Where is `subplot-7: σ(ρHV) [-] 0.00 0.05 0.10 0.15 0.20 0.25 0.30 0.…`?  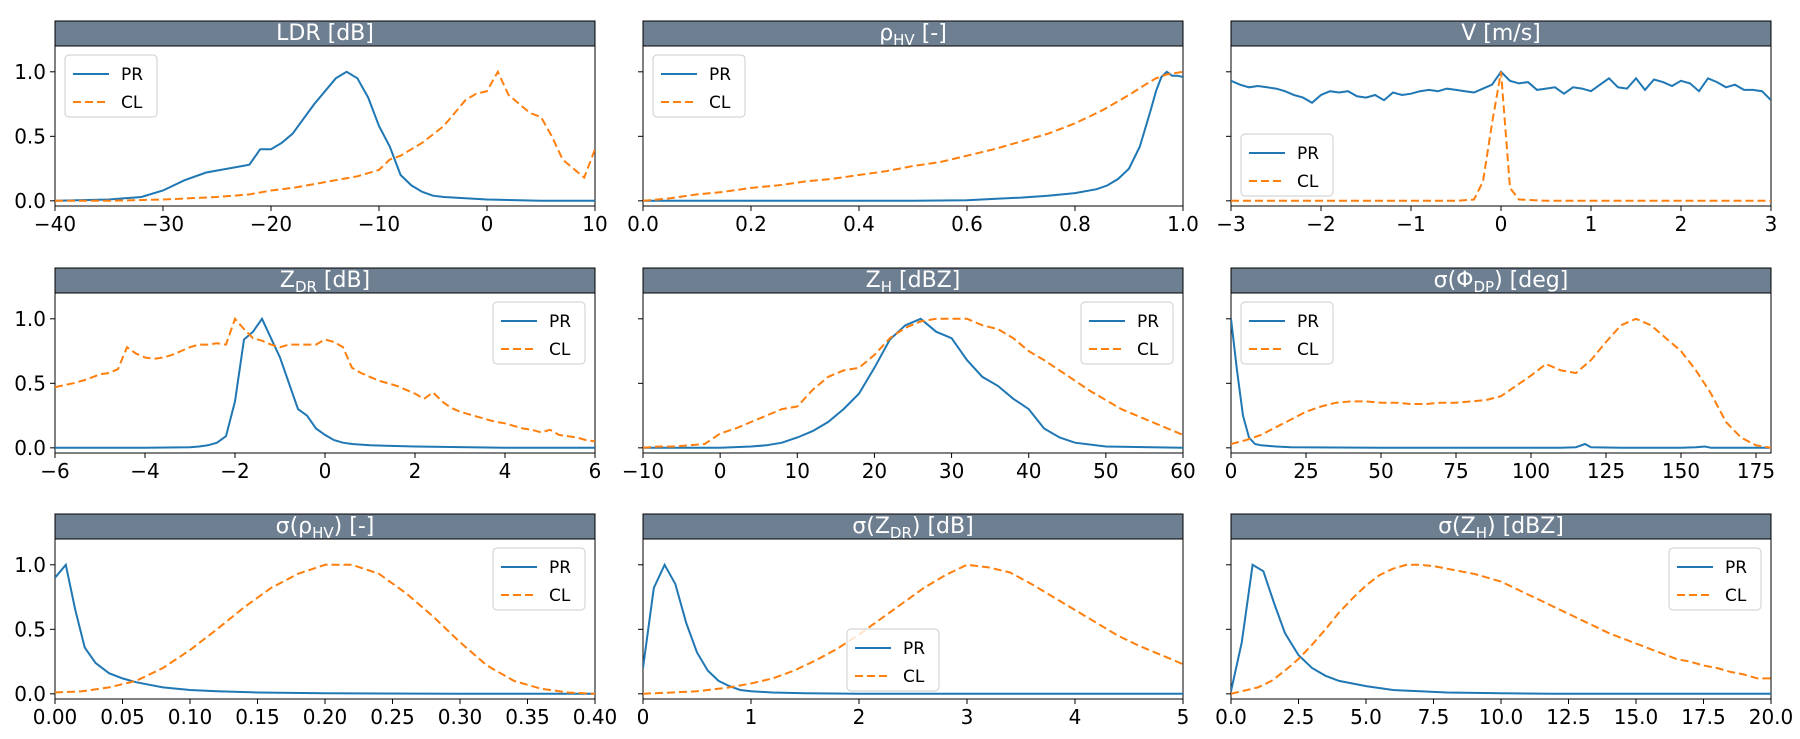 subplot-7: σ(ρHV) [-] 0.00 0.05 0.10 0.15 0.20 0.25 0.30 0.… is located at coordinates (316, 621).